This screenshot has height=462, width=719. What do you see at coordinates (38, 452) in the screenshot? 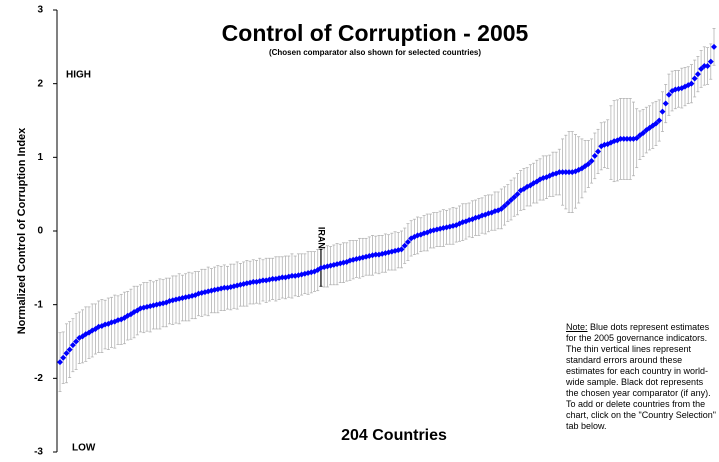
I see `y-tick-label: -3` at bounding box center [38, 452].